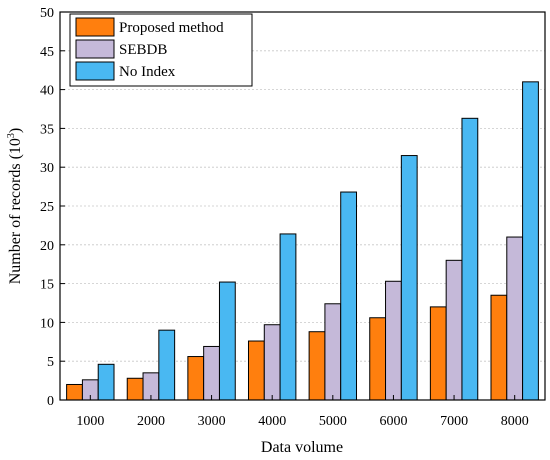  Describe the element at coordinates (302, 412) in the screenshot. I see `x-axis-ticks: 1000 2000 3000 4000 5000 6000 7000 8000` at that location.